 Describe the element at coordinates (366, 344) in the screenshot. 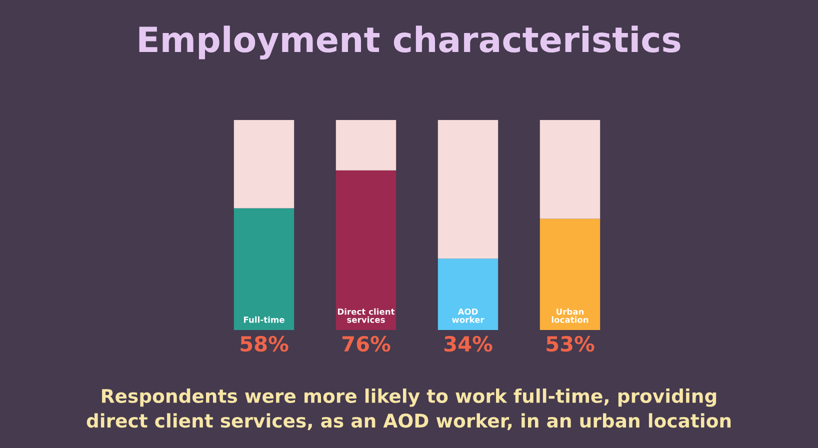

I see `data-label: 76%` at that location.